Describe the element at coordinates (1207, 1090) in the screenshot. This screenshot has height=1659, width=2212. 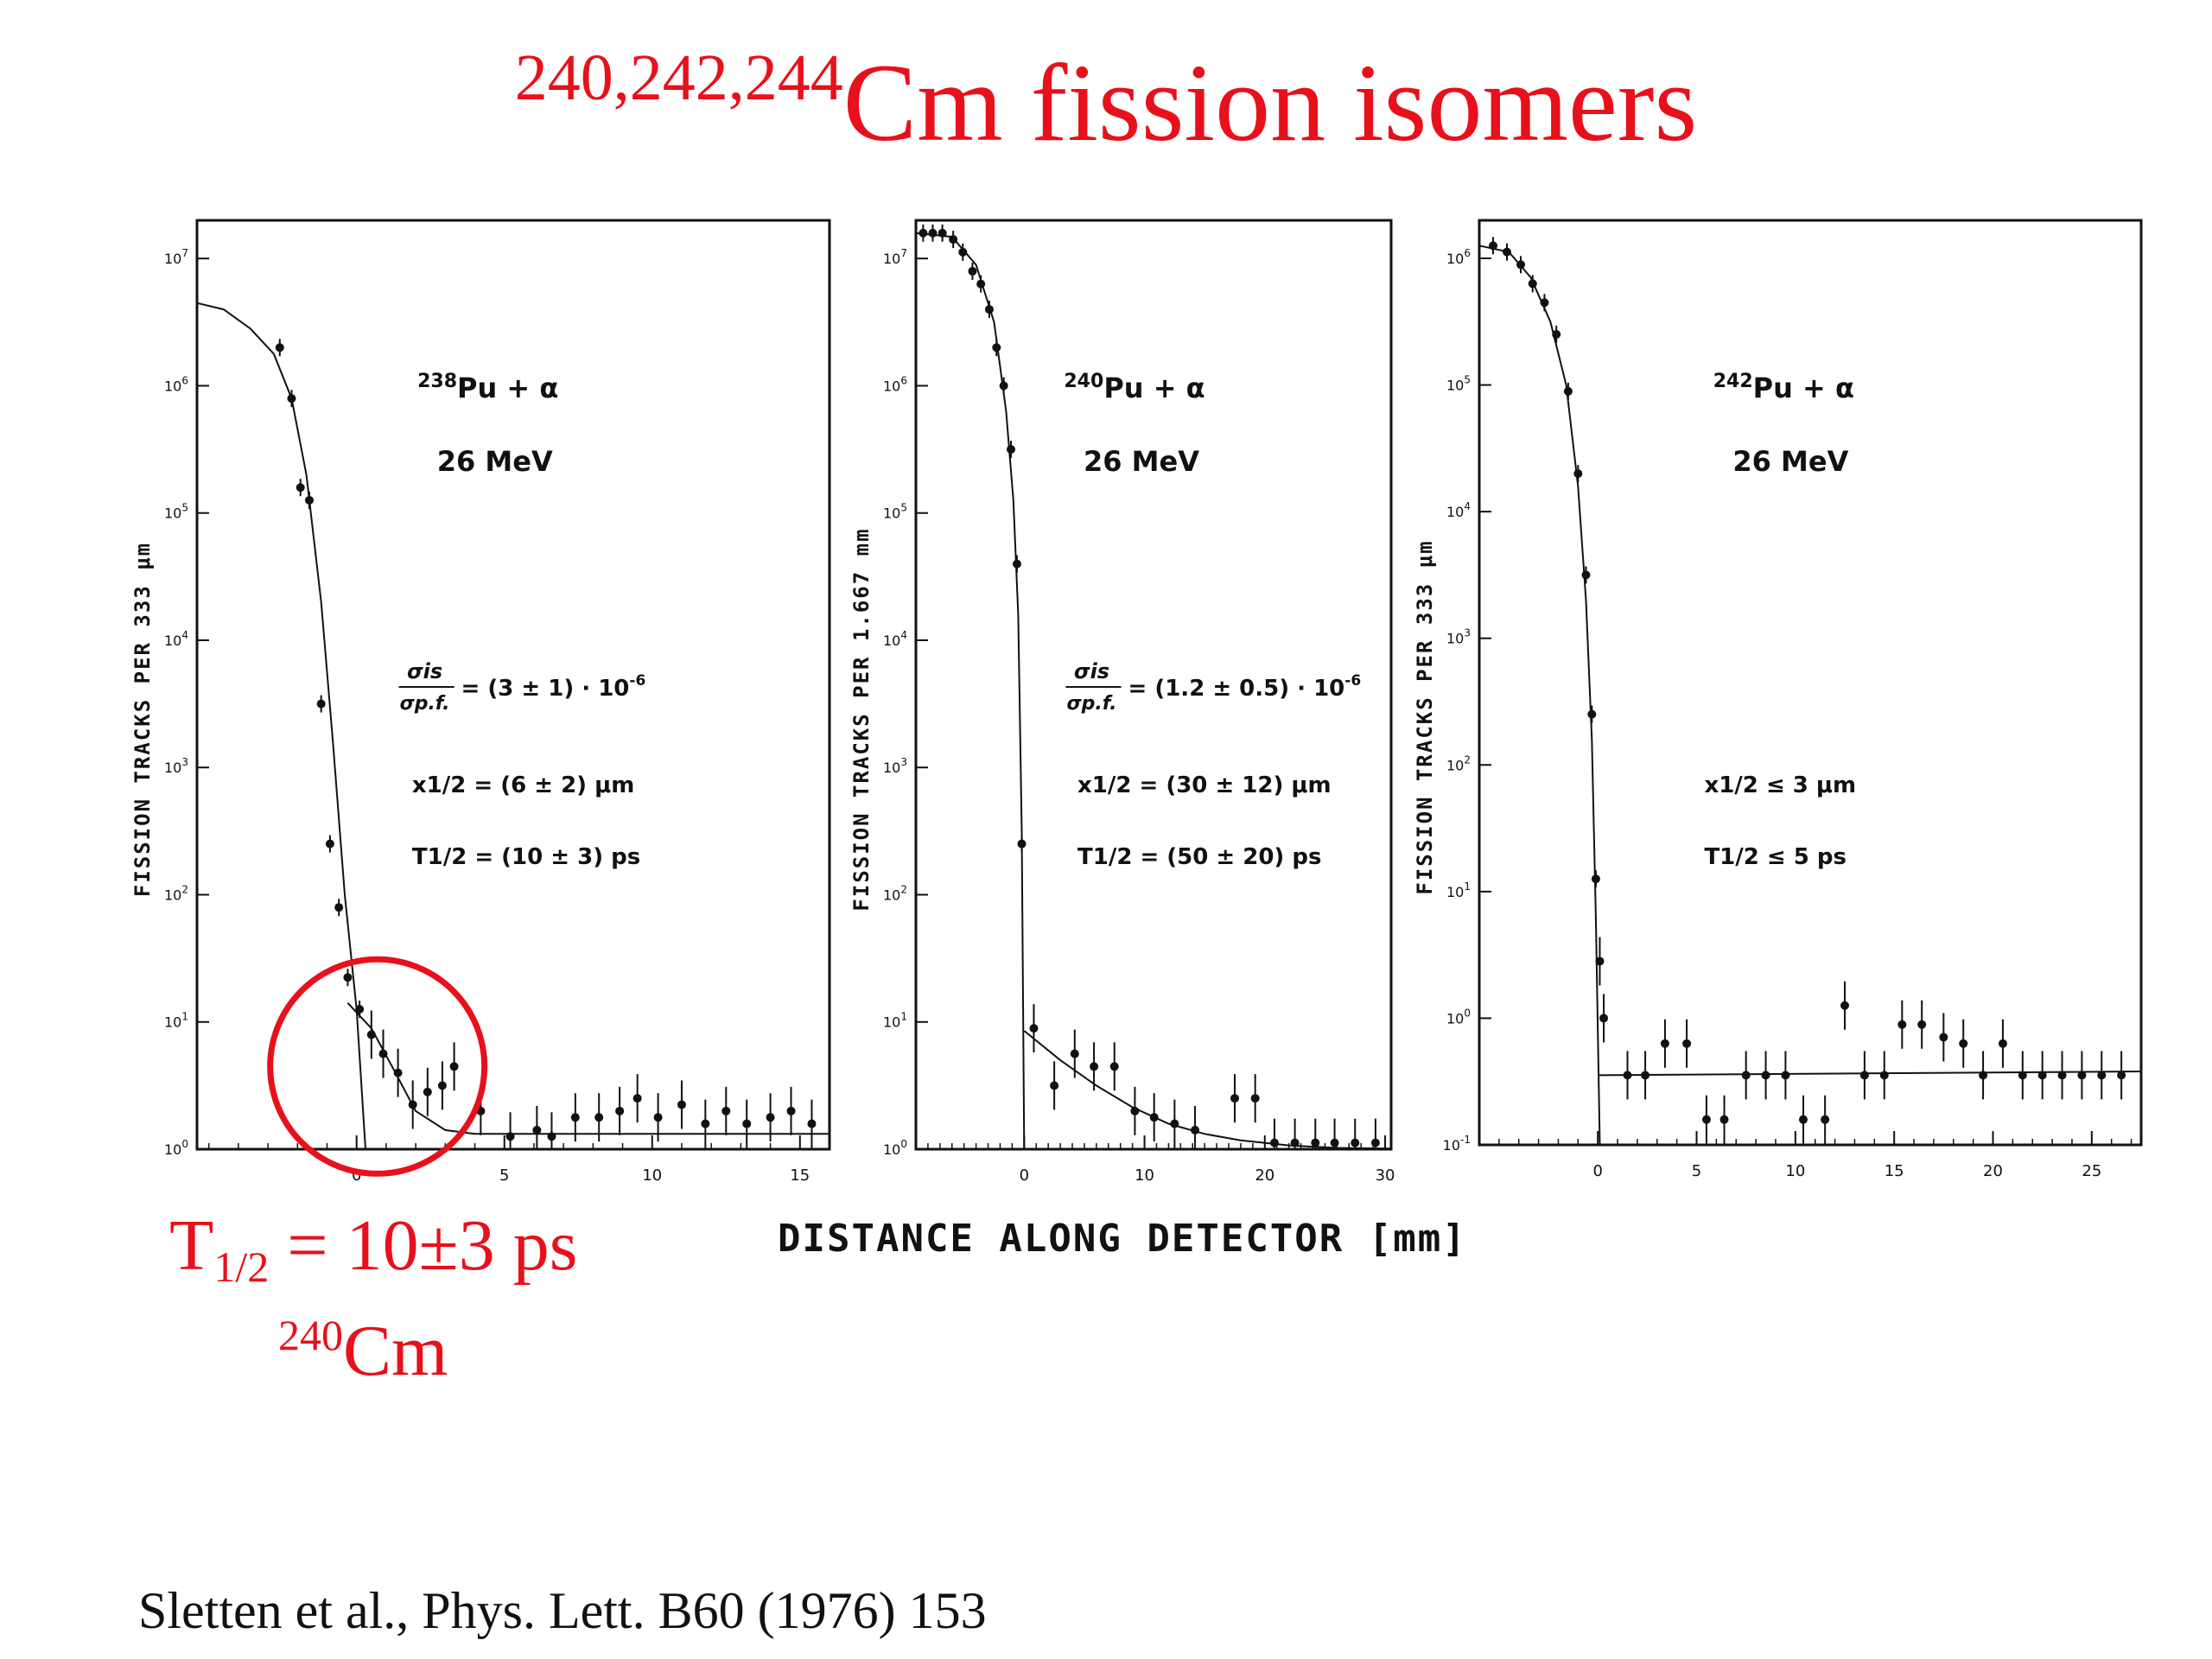
I see `isomer-decay-curve` at that location.